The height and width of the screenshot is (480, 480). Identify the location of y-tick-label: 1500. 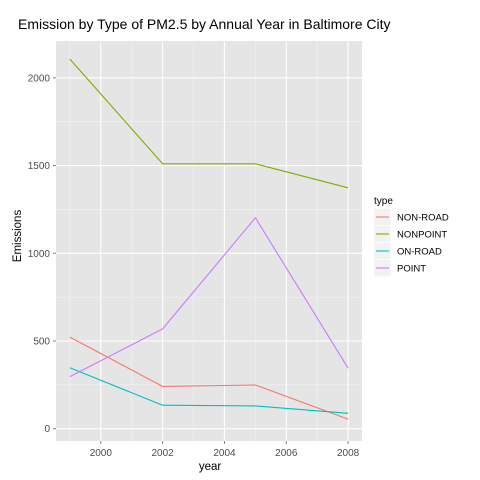
(39, 166).